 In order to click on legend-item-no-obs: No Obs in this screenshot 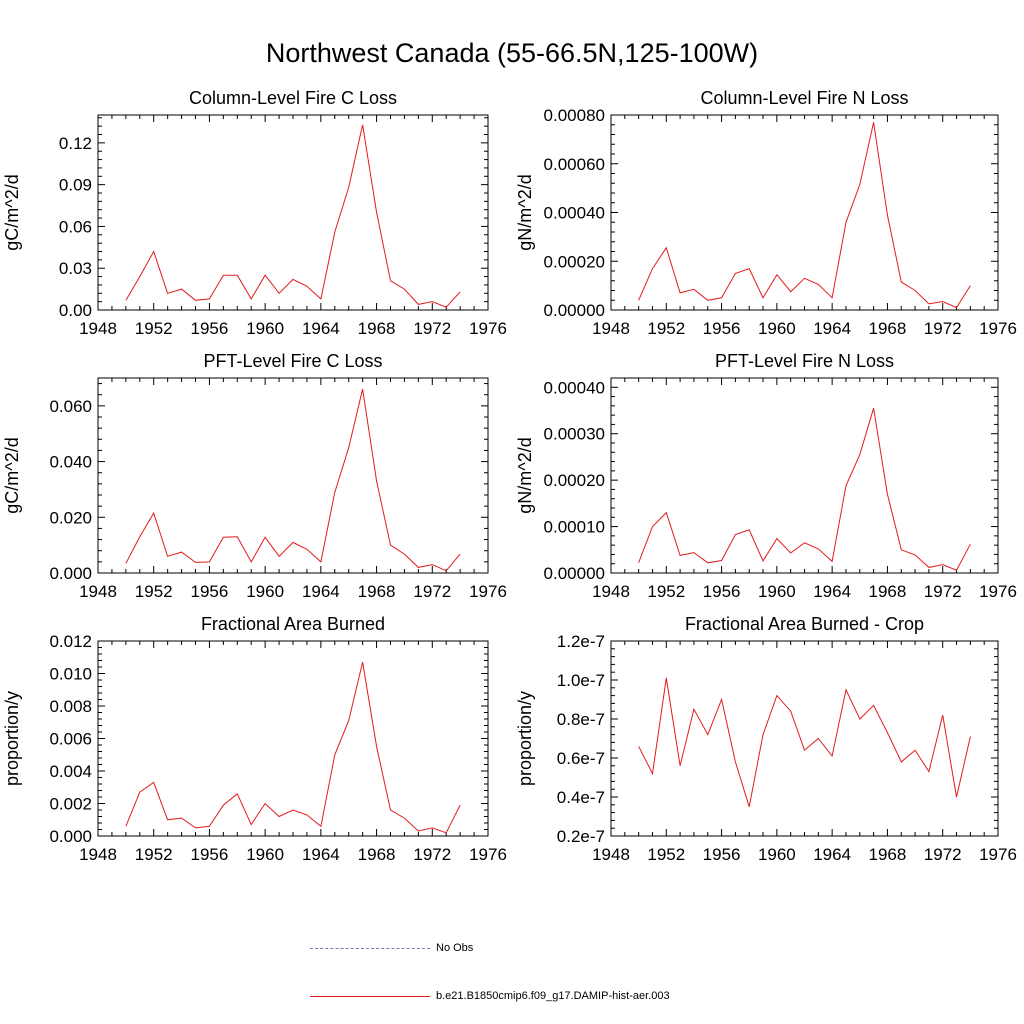, I will do `click(391, 948)`.